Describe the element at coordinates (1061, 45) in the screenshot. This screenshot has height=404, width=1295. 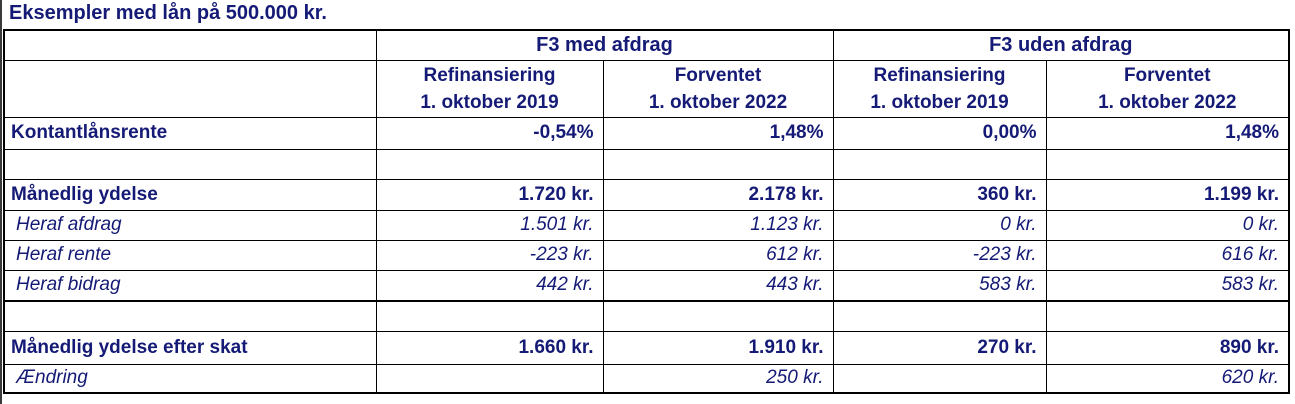
I see `group-header-f3-uden-afdrag: F3 uden afdrag` at that location.